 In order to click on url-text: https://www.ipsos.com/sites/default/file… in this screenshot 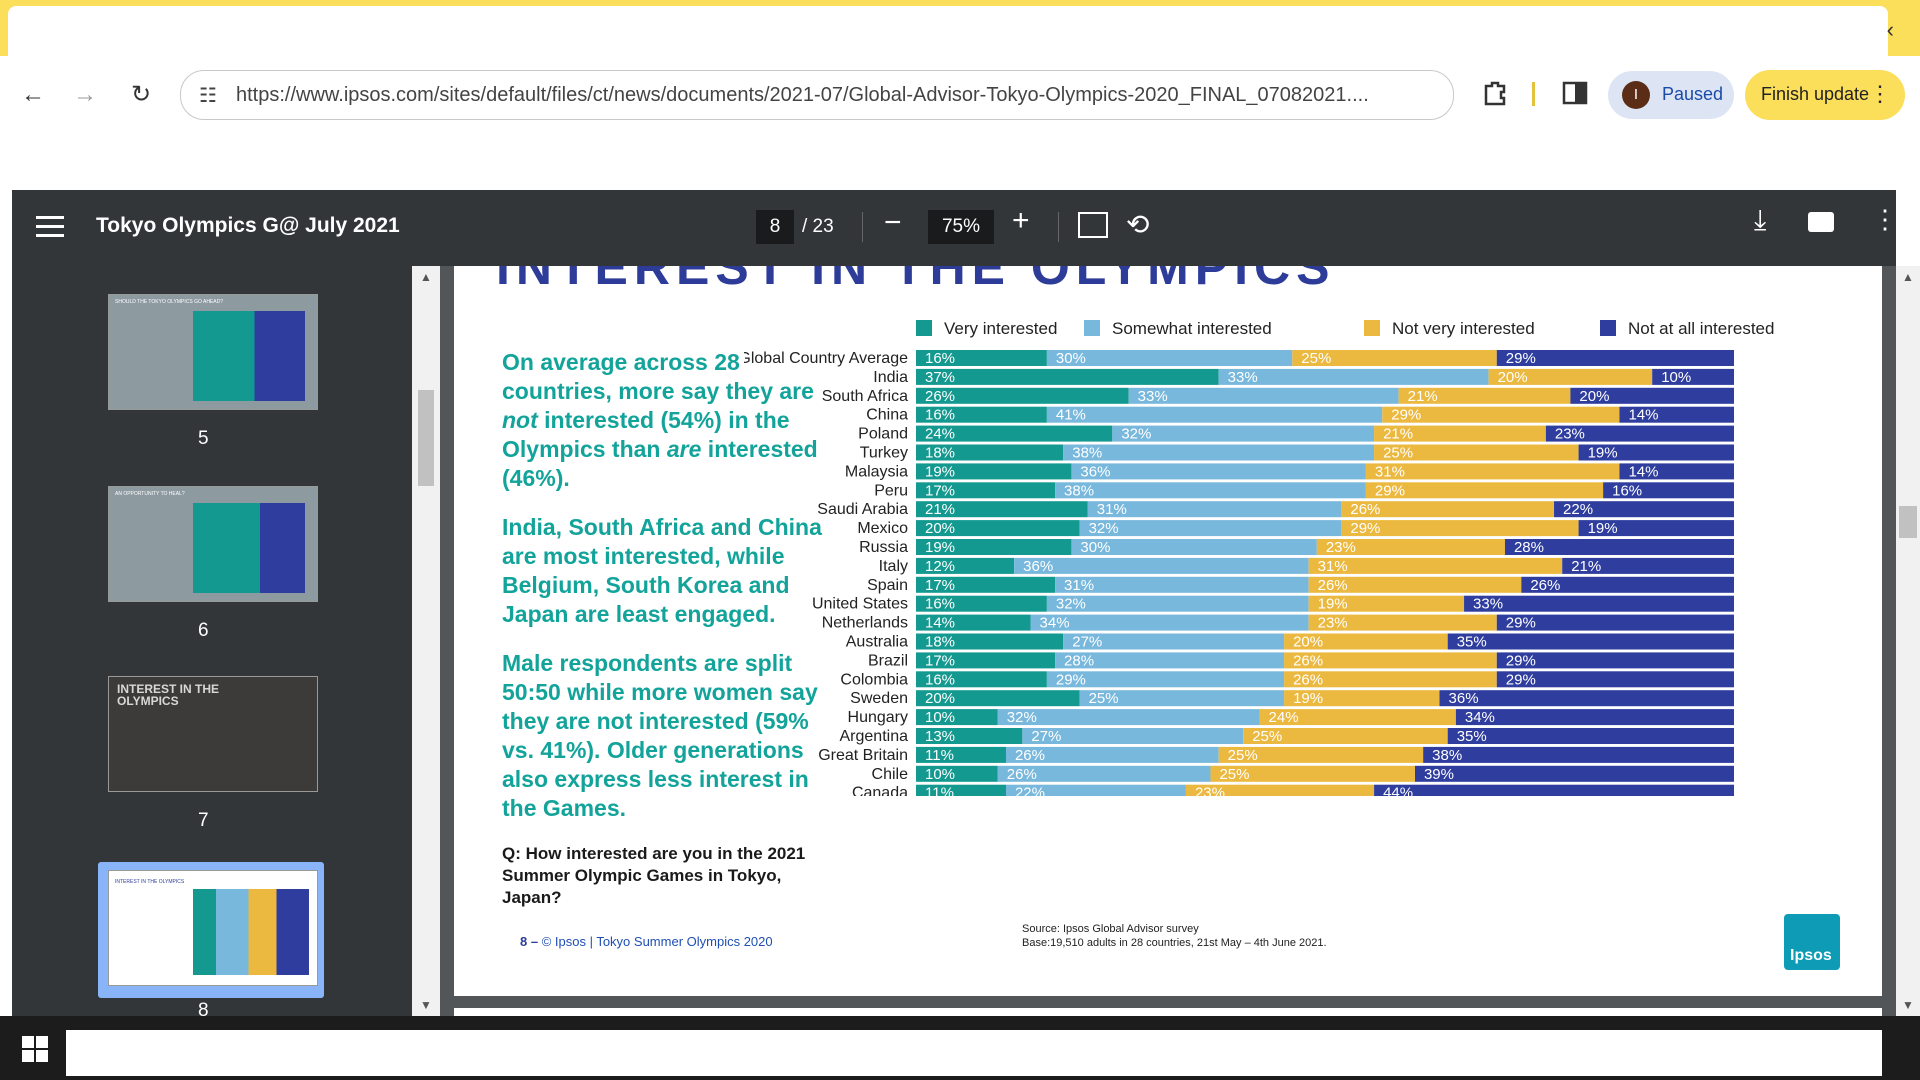, I will do `click(802, 95)`.